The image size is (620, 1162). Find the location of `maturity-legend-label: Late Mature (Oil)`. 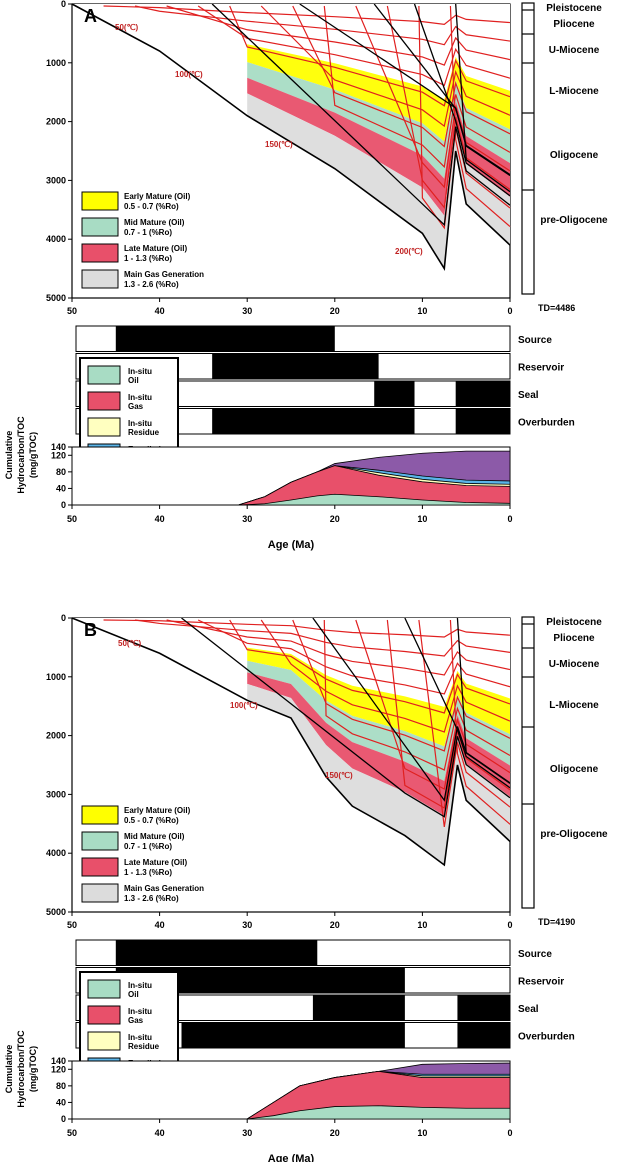

maturity-legend-label: Late Mature (Oil) is located at coordinates (155, 862).